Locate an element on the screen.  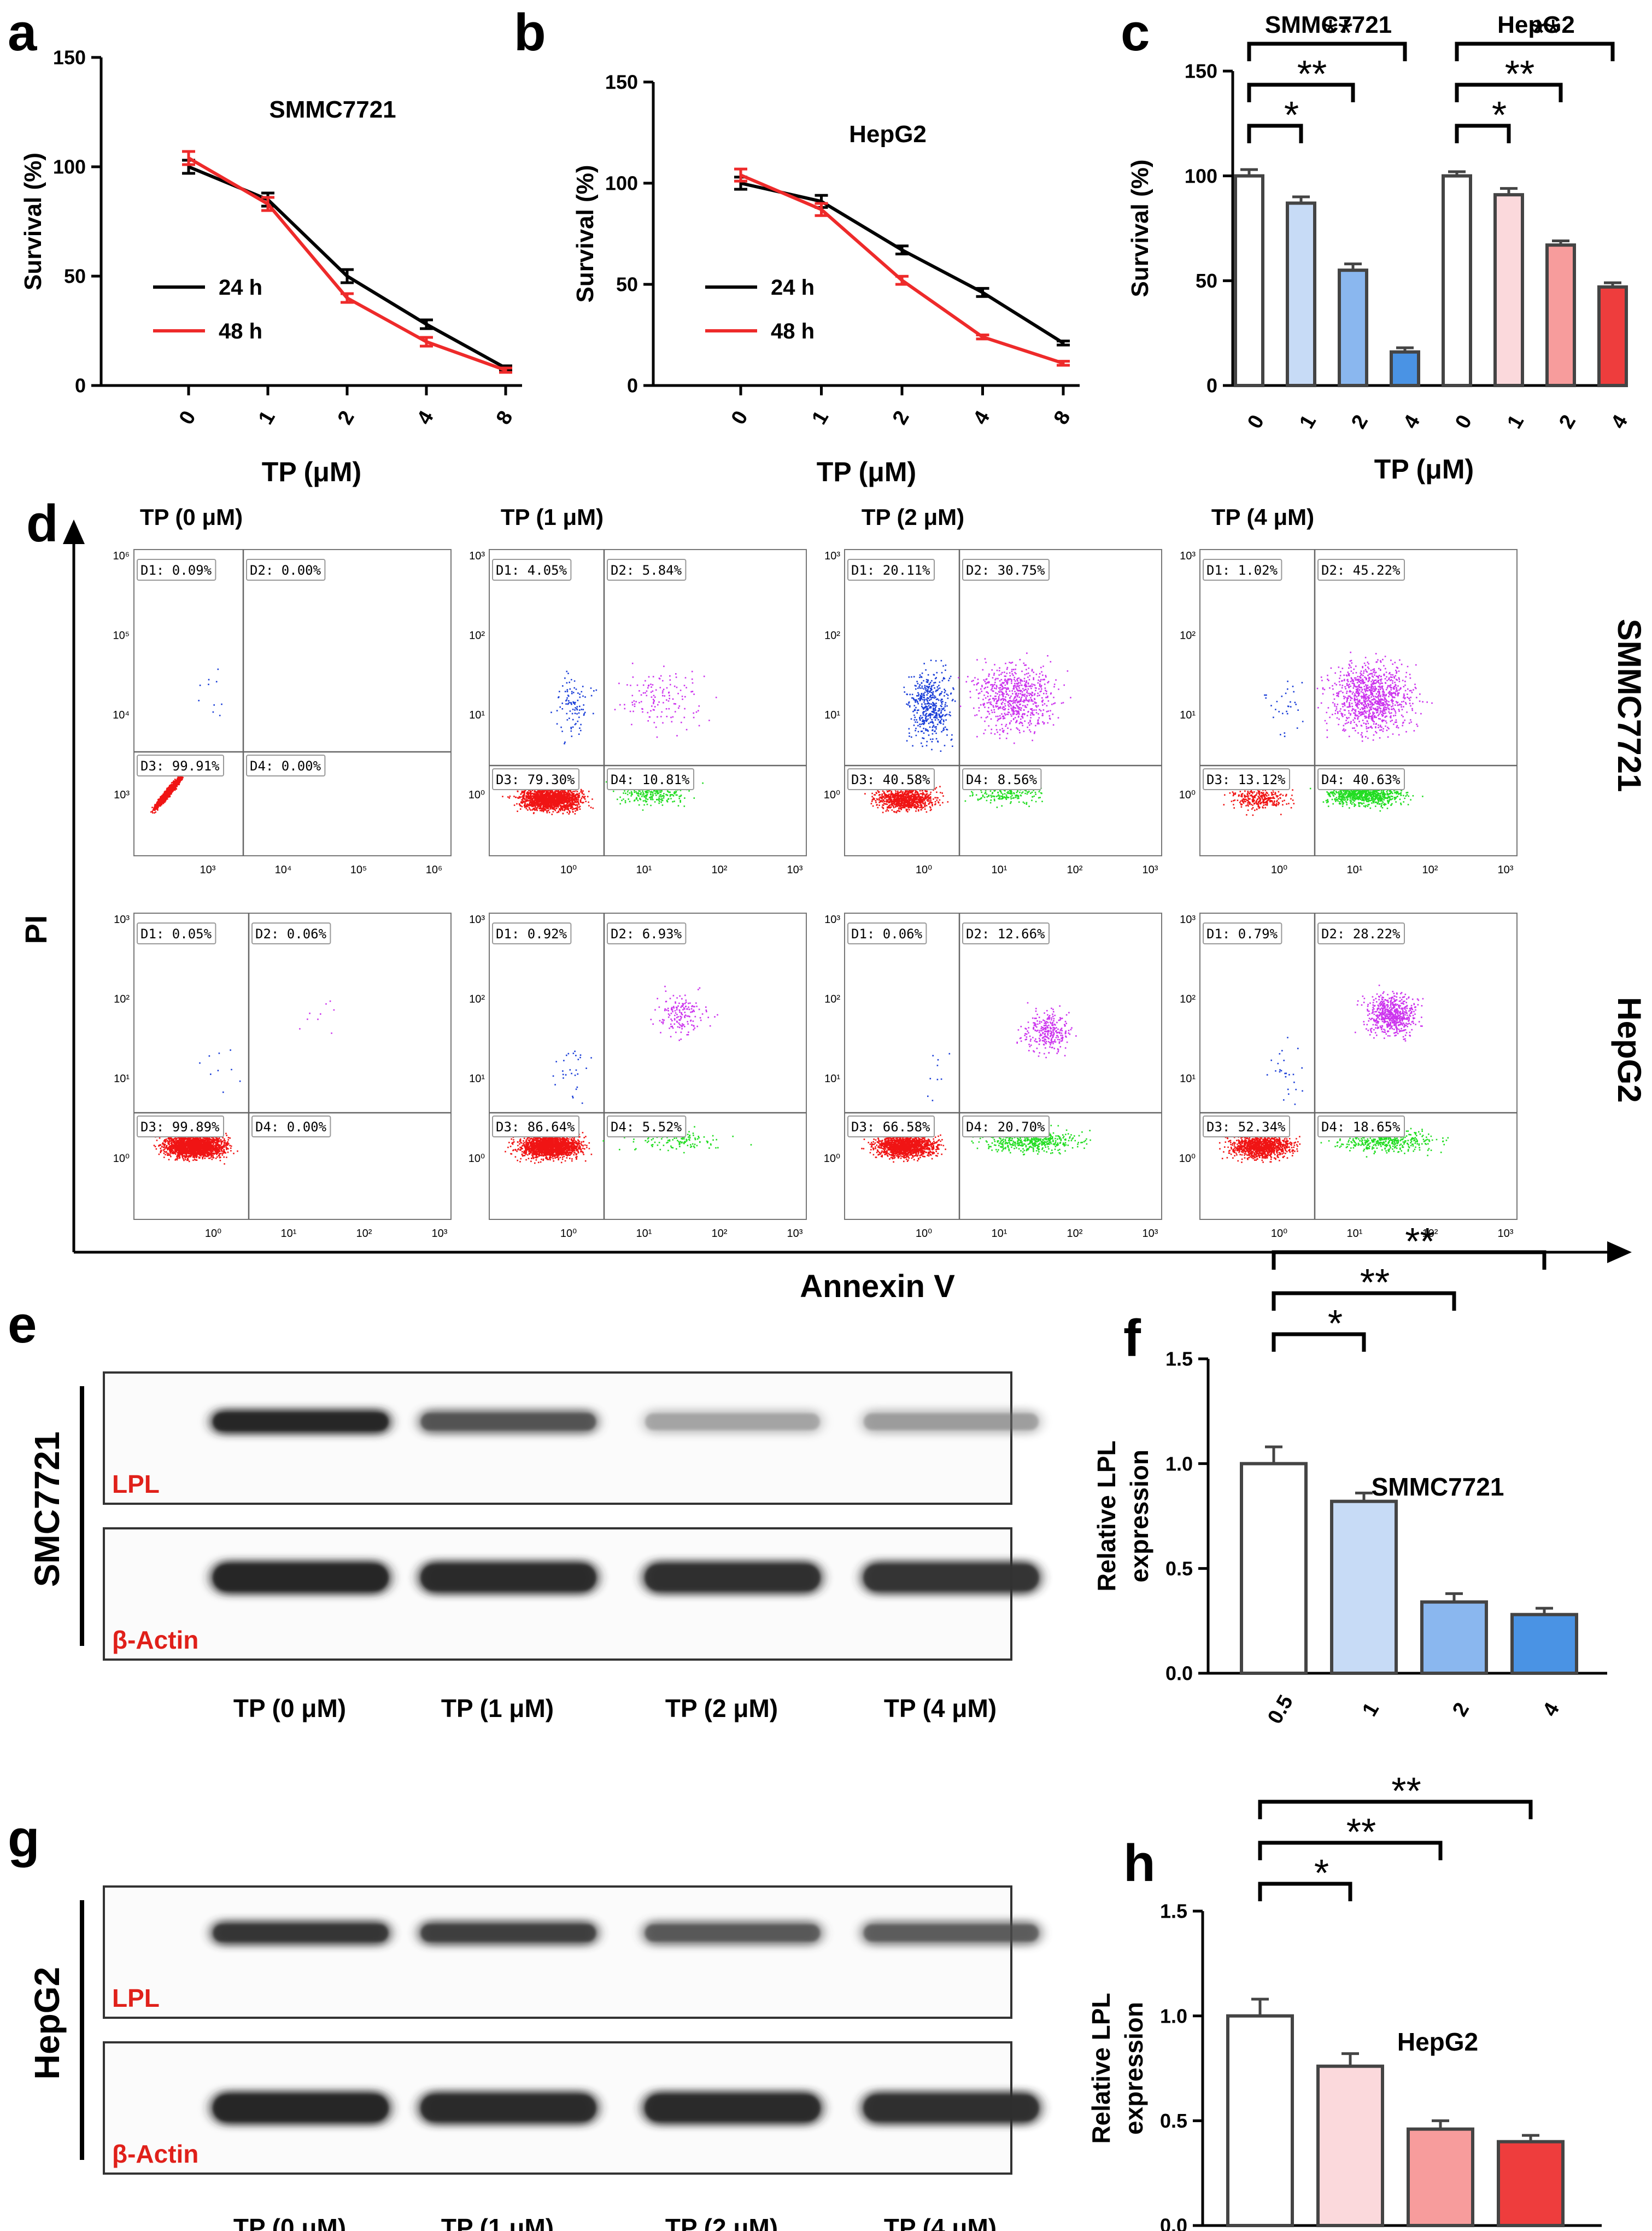
chart-a-xlabel: TP (μM) is located at coordinates (312, 472).